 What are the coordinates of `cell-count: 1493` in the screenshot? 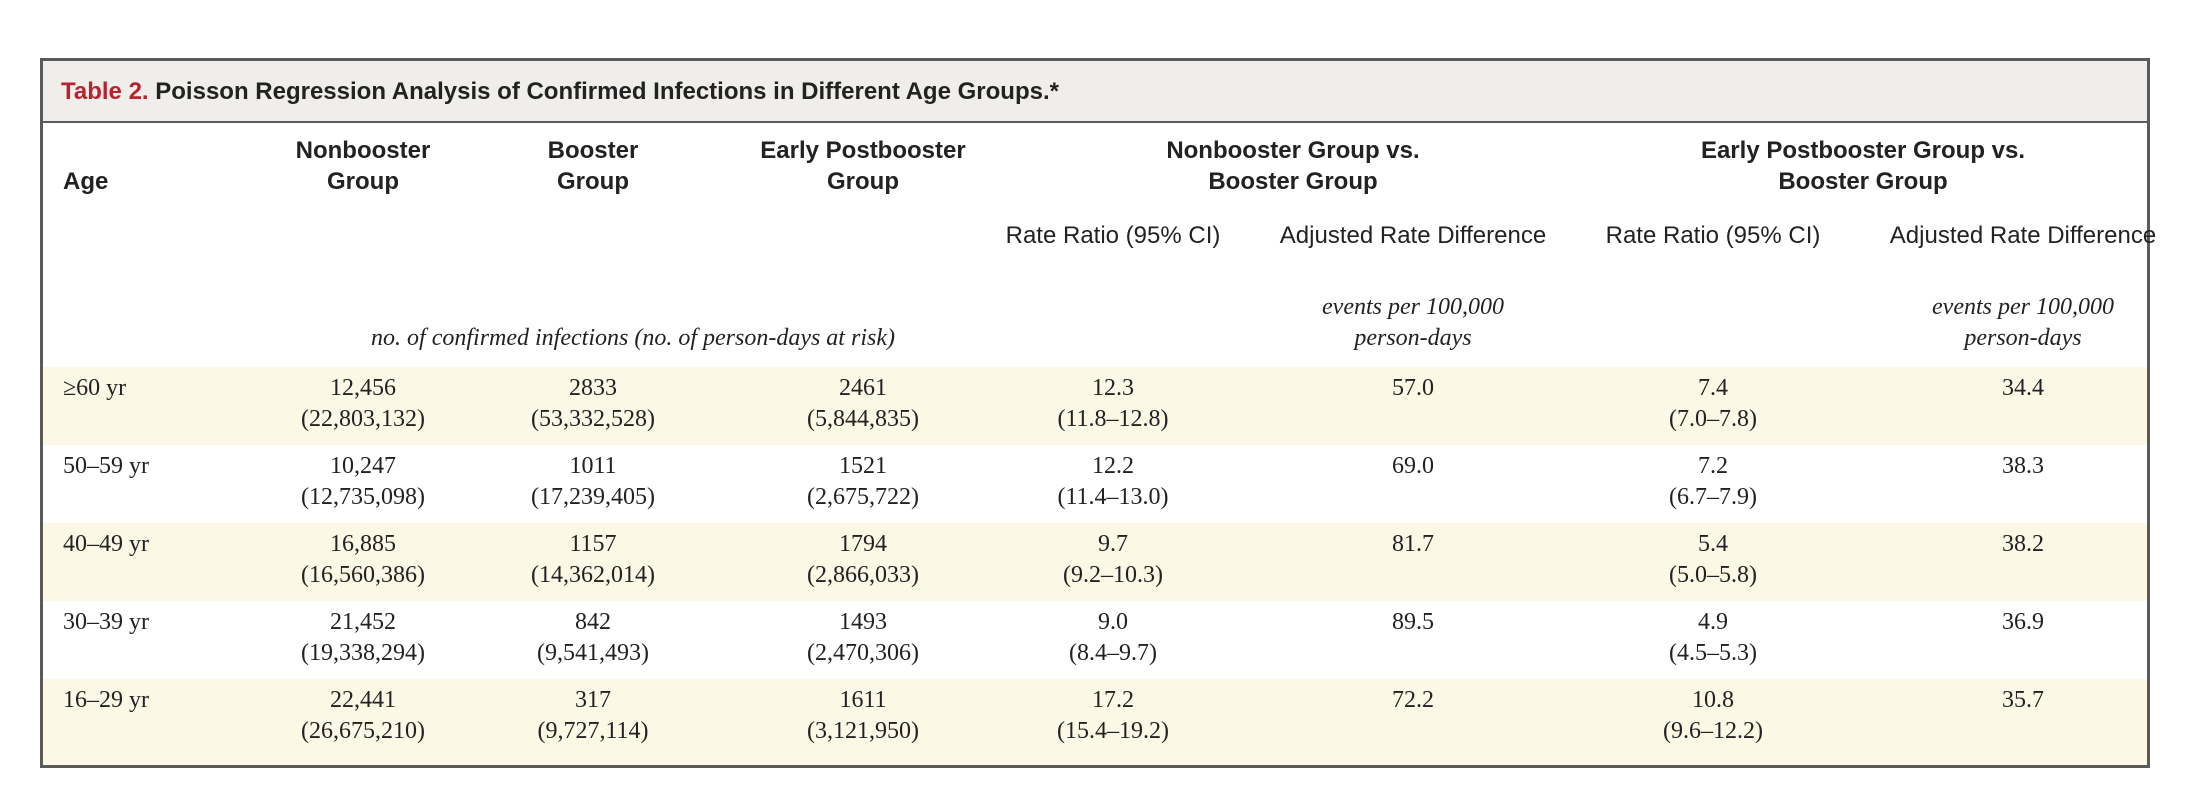 It's located at (863, 622).